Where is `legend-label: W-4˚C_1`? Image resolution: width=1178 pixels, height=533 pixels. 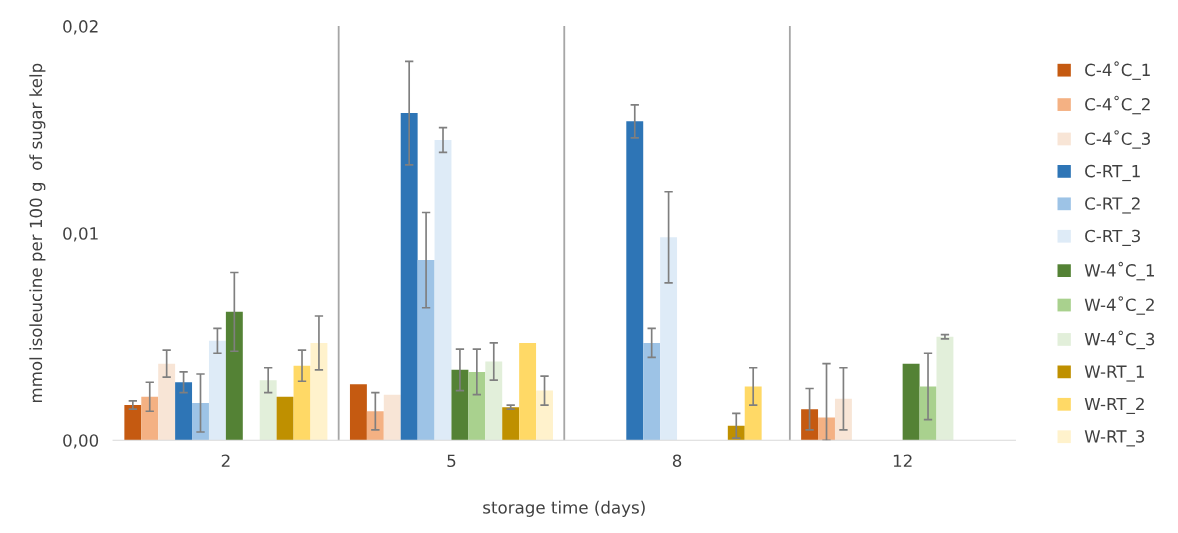
legend-label: W-4˚C_1 is located at coordinates (1119, 271).